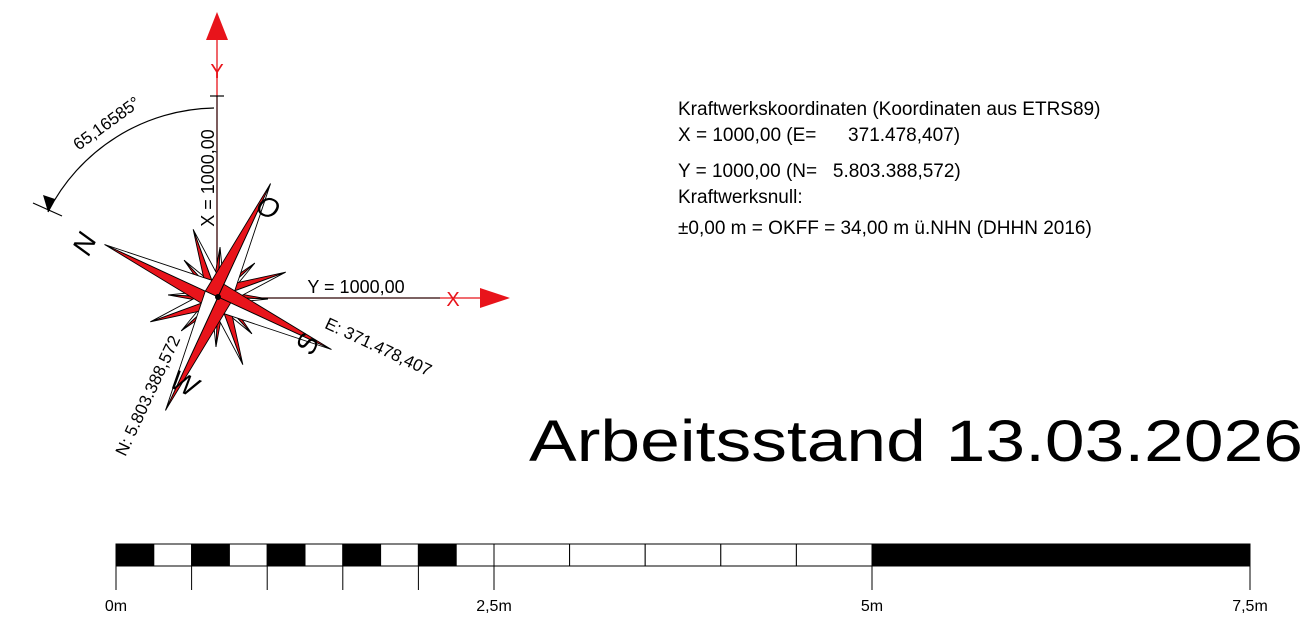 The image size is (1303, 637). I want to click on scale-label: 7,5m, so click(1250, 606).